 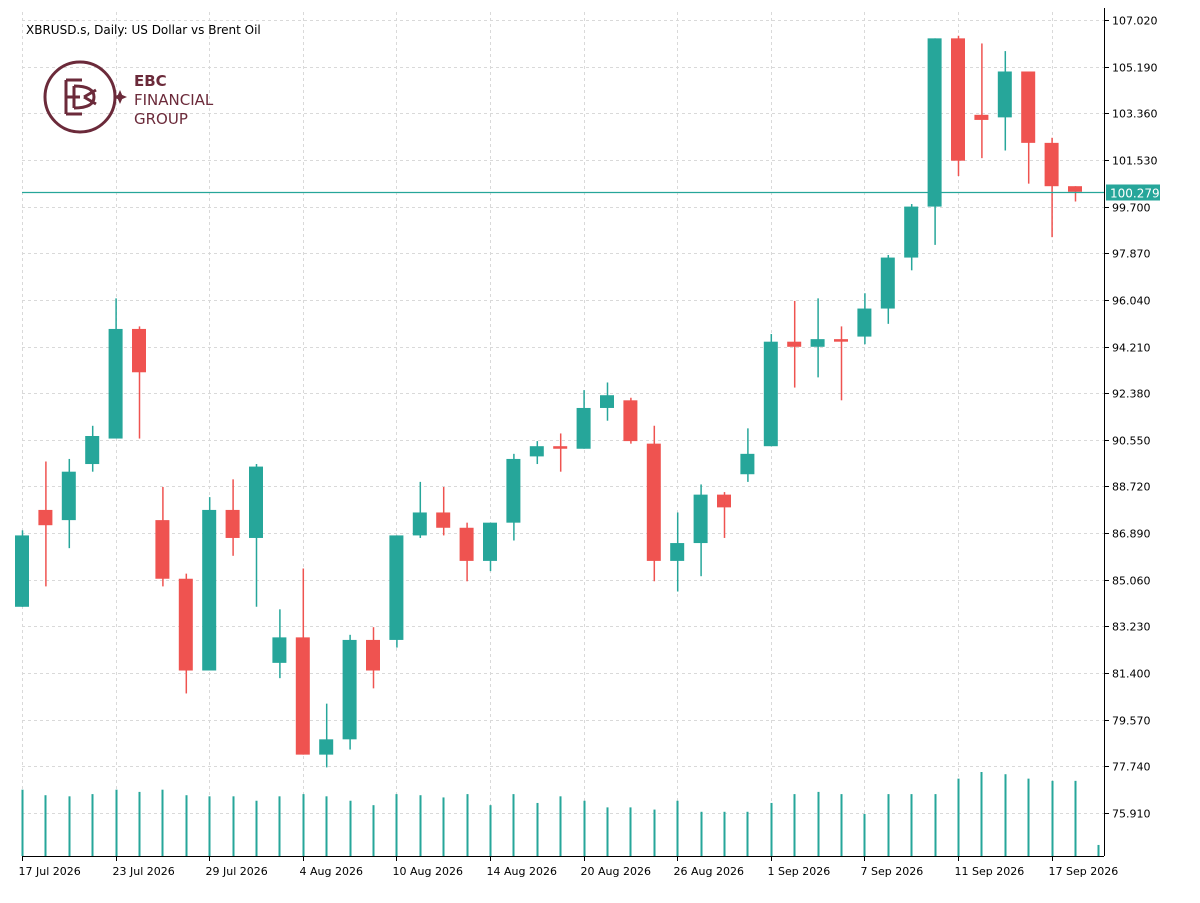 What do you see at coordinates (1131, 208) in the screenshot?
I see `y-tick-label: 99.700` at bounding box center [1131, 208].